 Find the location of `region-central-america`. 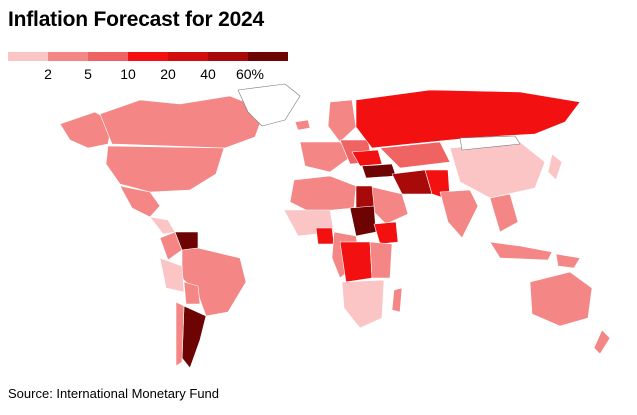

region-central-america is located at coordinates (162, 225).